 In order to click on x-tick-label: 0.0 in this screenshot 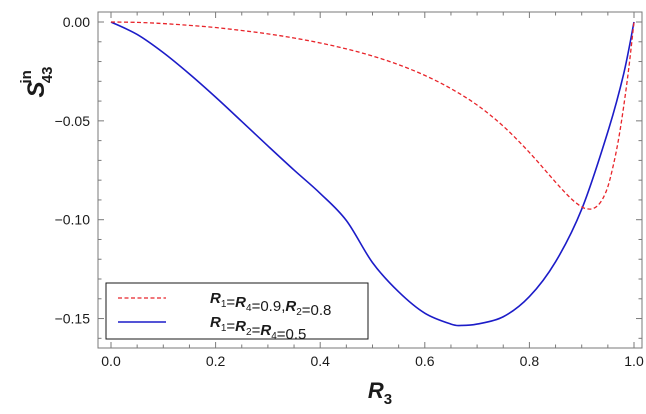, I will do `click(111, 361)`.